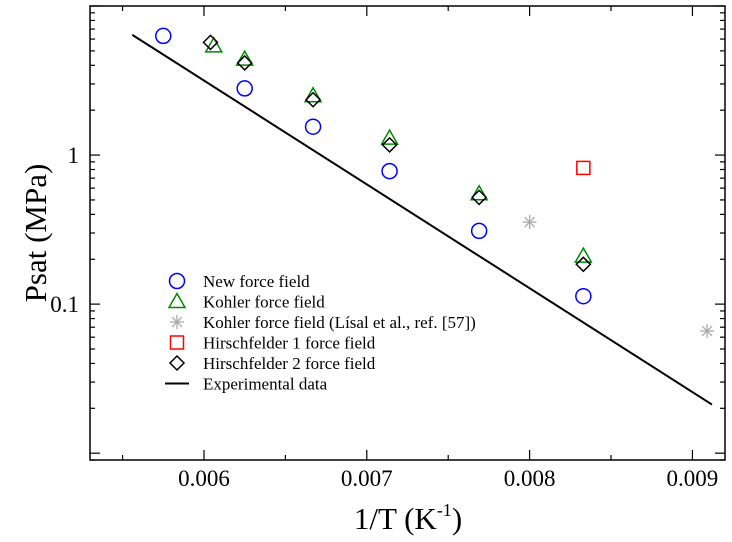  What do you see at coordinates (74, 155) in the screenshot?
I see `y-tick-label: 1` at bounding box center [74, 155].